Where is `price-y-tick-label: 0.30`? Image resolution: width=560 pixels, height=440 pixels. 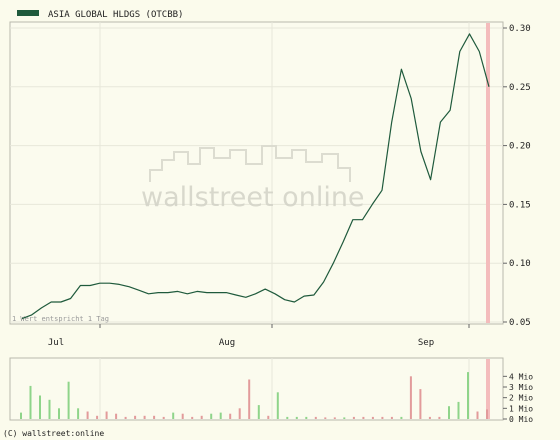
price-y-tick-label: 0.30 is located at coordinates (520, 29).